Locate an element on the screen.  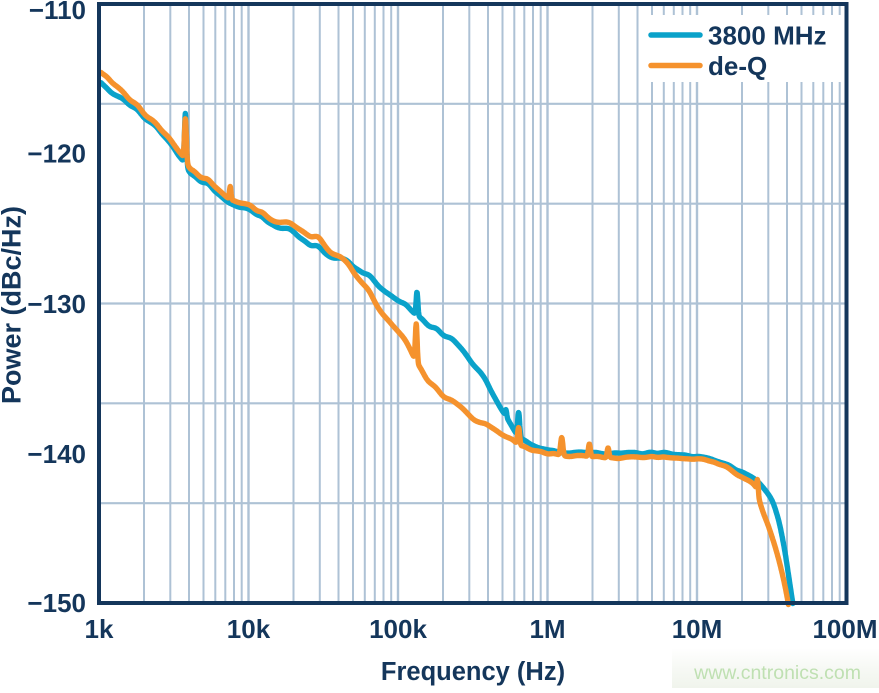
svg-text: −130 is located at coordinates (56, 304).